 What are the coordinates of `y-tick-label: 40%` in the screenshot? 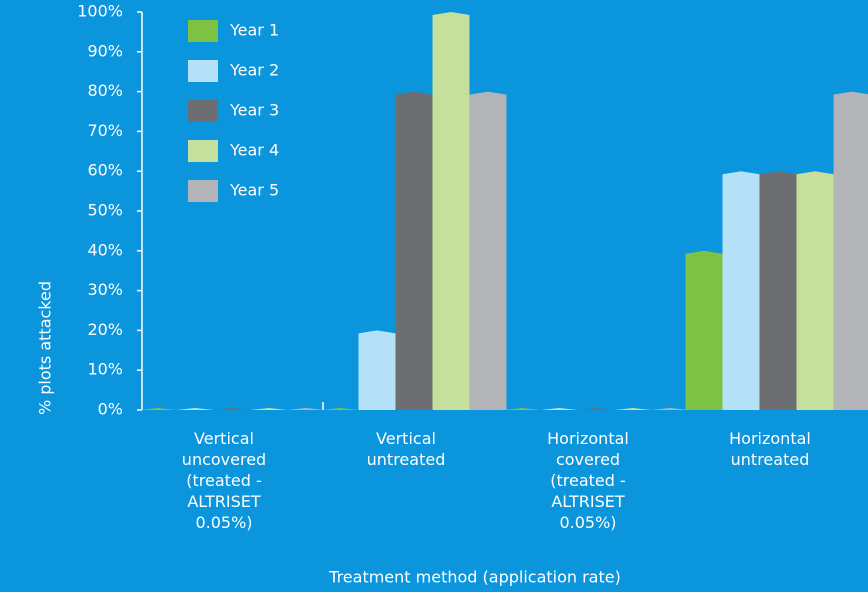 It's located at (105, 249).